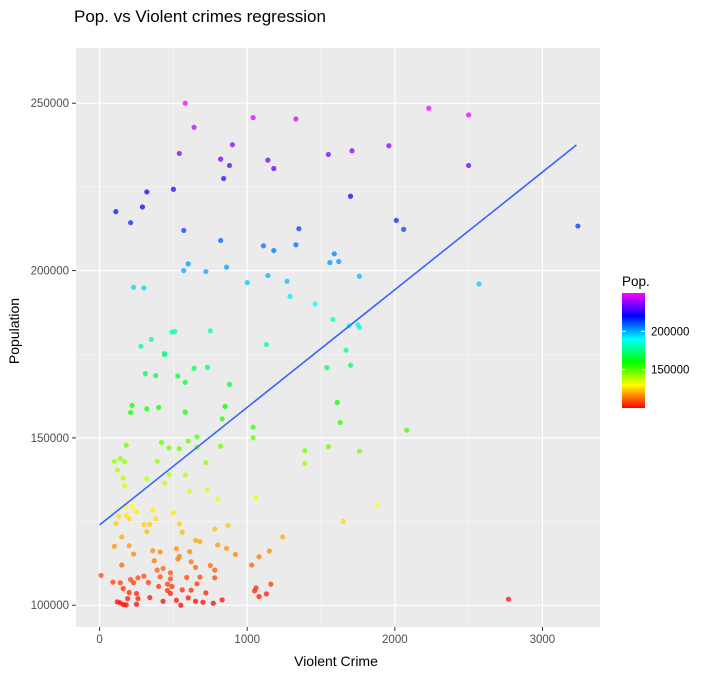 The height and width of the screenshot is (675, 710). What do you see at coordinates (325, 636) in the screenshot?
I see `x-axis: 0 1000 2000 3000` at bounding box center [325, 636].